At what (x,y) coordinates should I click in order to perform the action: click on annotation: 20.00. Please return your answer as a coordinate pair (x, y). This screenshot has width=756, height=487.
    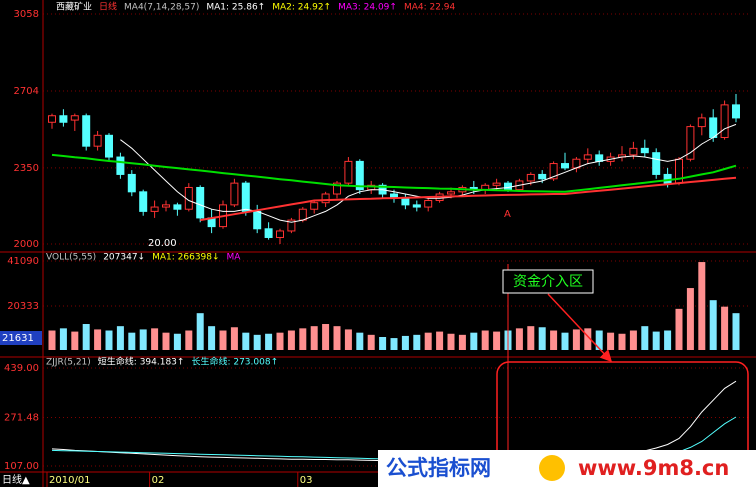
    Looking at the image, I should click on (162, 243).